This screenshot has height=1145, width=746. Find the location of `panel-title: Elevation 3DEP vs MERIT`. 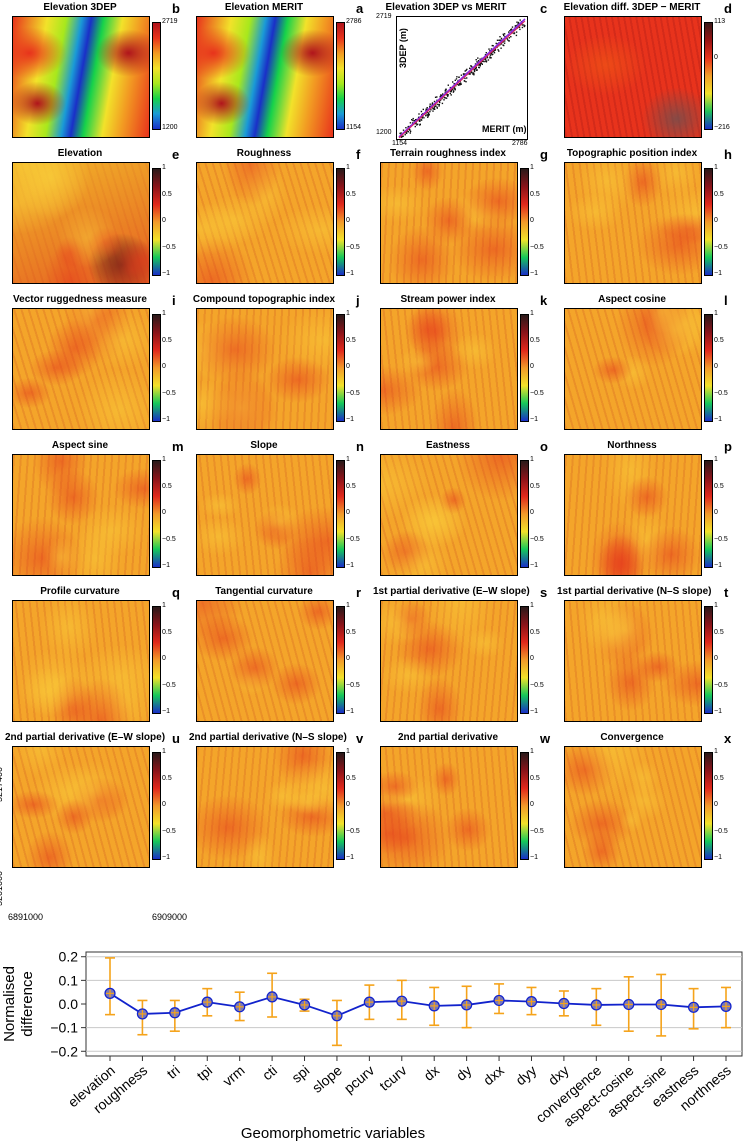

panel-title: Elevation 3DEP vs MERIT is located at coordinates (446, 7).